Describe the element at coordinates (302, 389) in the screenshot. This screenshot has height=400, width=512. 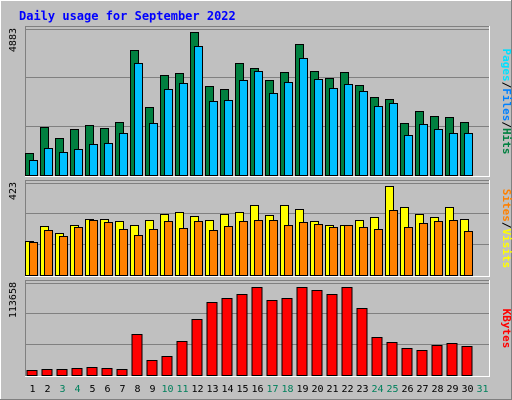
I see `x-tick-label: 19` at that location.